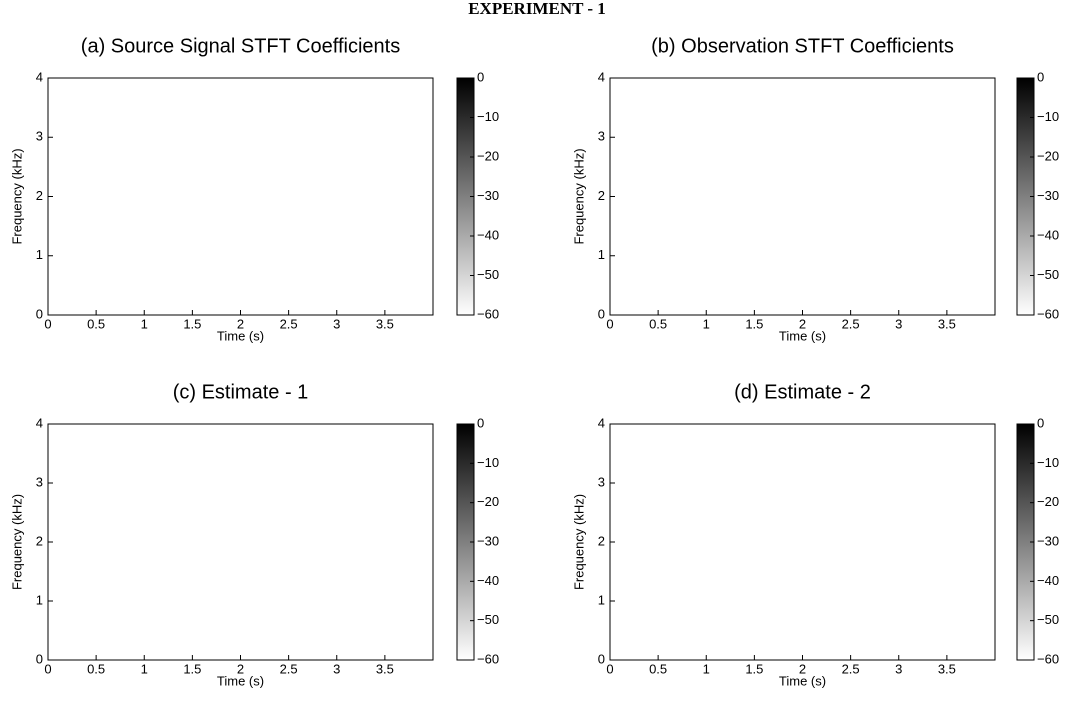  I want to click on panel-title: (b) Observation STFT Coefficients, so click(802, 46).